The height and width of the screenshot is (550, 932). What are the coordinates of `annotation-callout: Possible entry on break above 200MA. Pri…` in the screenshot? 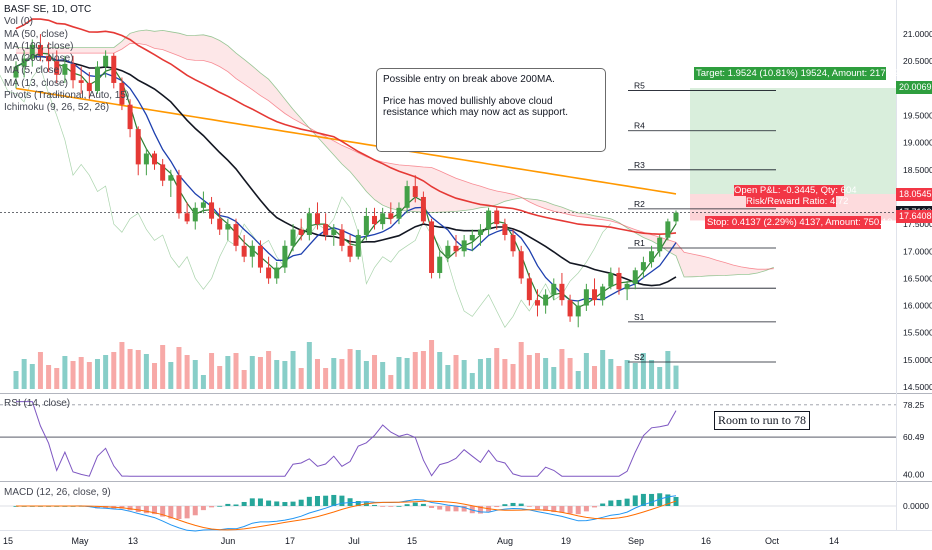 It's located at (491, 110).